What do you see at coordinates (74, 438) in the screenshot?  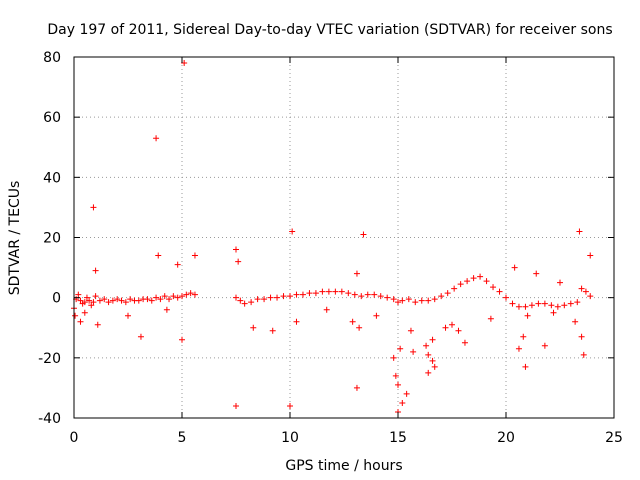 I see `x-tick-label: 0` at bounding box center [74, 438].